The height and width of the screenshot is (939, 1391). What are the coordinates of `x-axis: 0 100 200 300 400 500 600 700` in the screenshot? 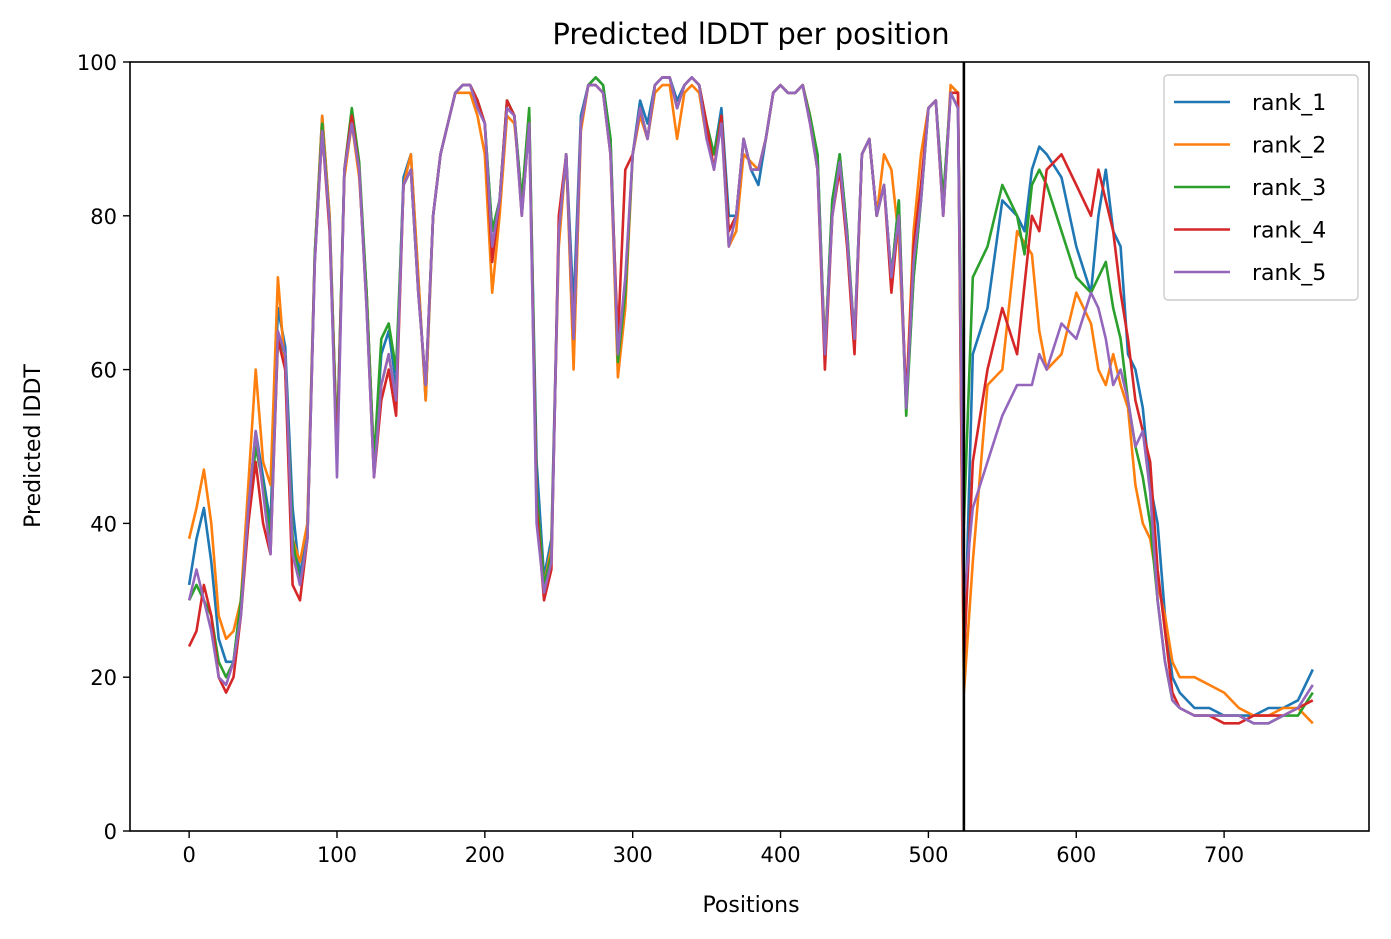 It's located at (713, 849).